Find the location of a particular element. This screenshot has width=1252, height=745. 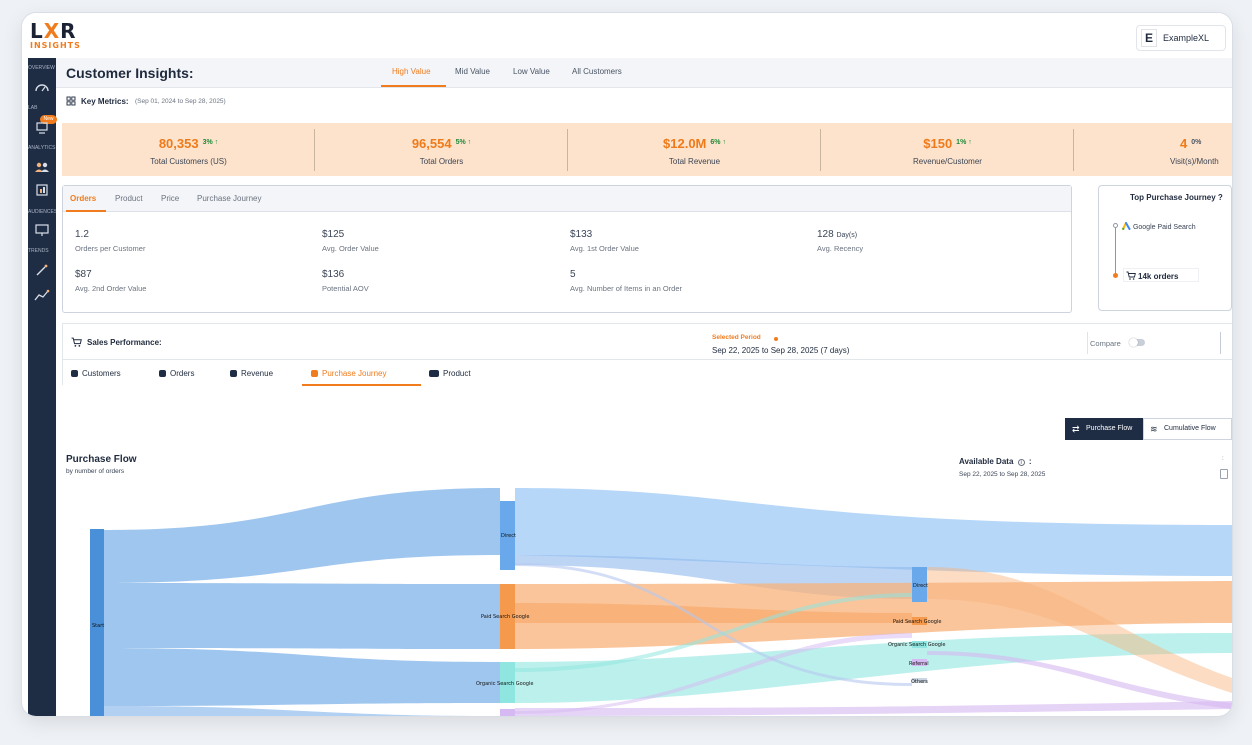

account-switcher: E ExampleXL is located at coordinates (1181, 38).